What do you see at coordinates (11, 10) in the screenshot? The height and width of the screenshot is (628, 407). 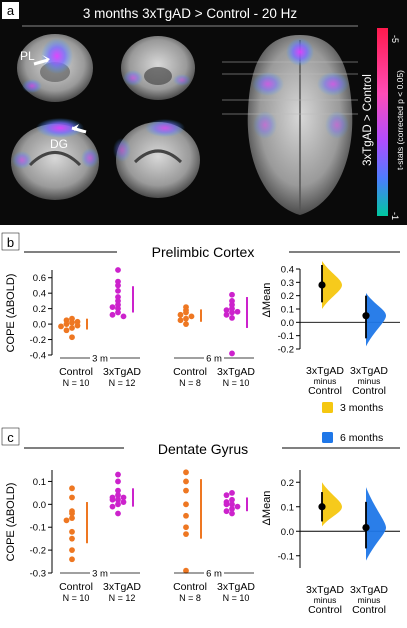 I see `panel-a-letter: a` at bounding box center [11, 10].